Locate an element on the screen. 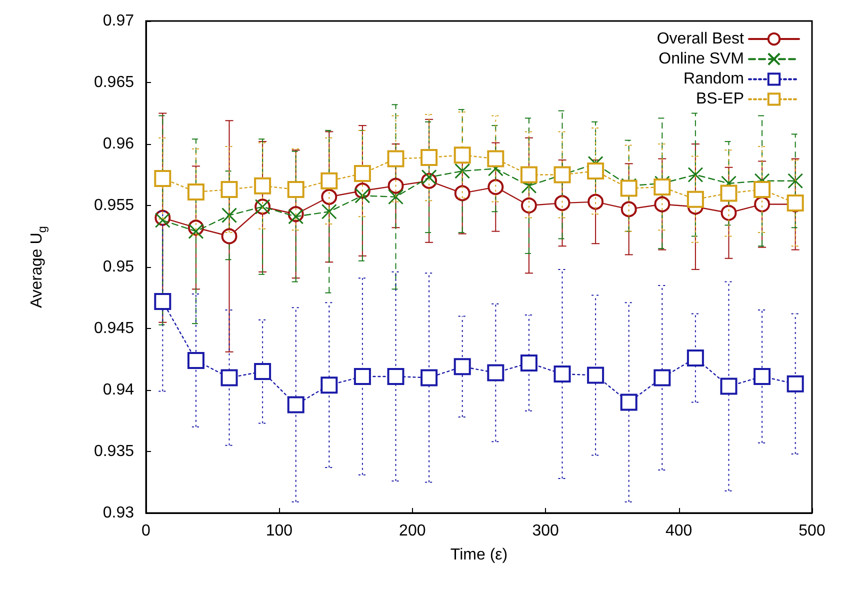  y-tick-label: 0.96 is located at coordinates (118, 144).